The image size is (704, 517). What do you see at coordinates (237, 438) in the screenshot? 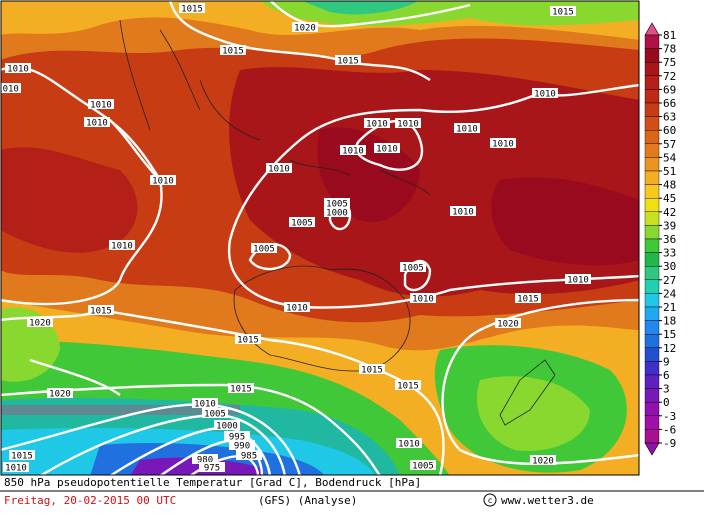
I see `isobar-label: 995` at bounding box center [237, 438].